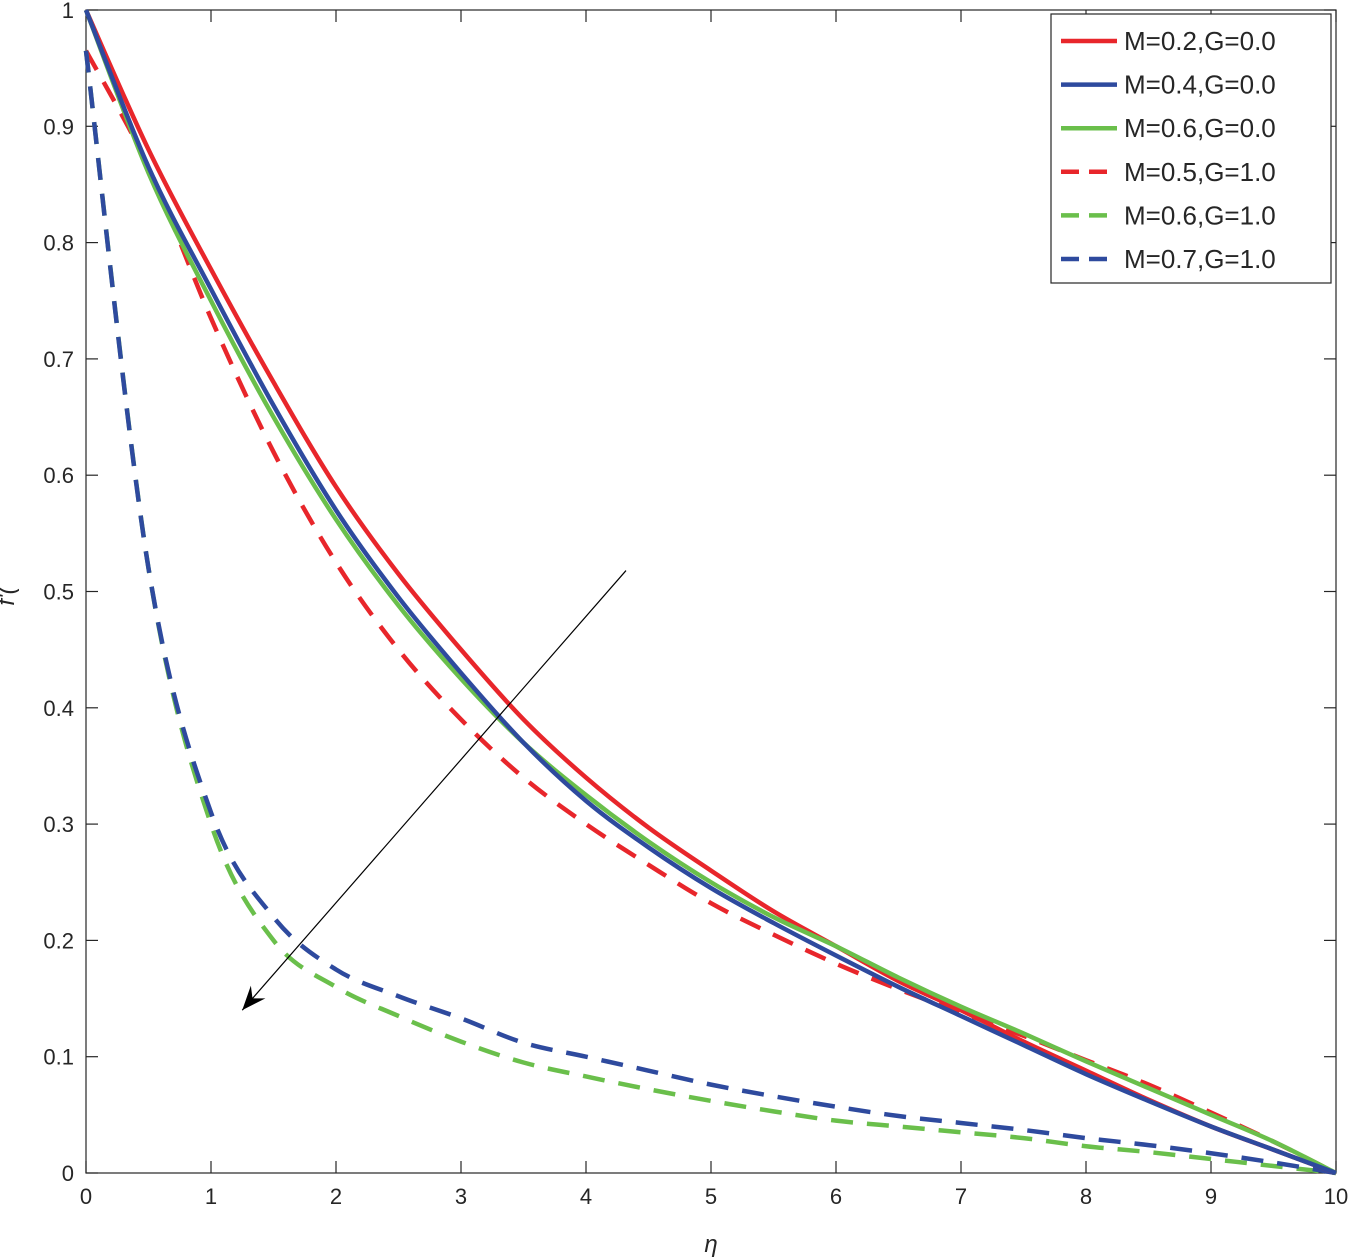 The height and width of the screenshot is (1259, 1350). I want to click on x-tick-label: 4, so click(586, 1196).